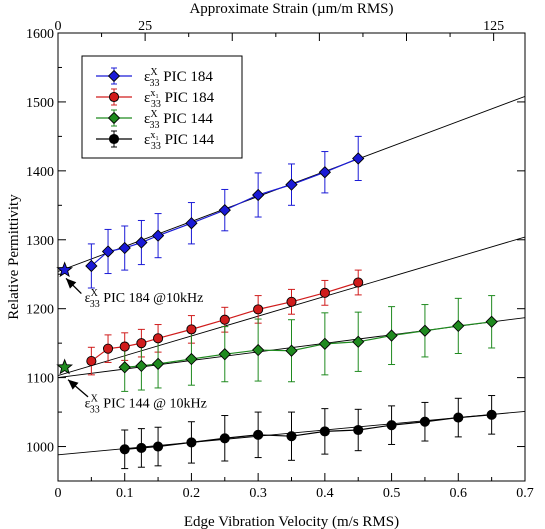 The width and height of the screenshot is (545, 529). Describe the element at coordinates (178, 78) in the screenshot. I see `legend-label: εX 33 PIC 184` at that location.